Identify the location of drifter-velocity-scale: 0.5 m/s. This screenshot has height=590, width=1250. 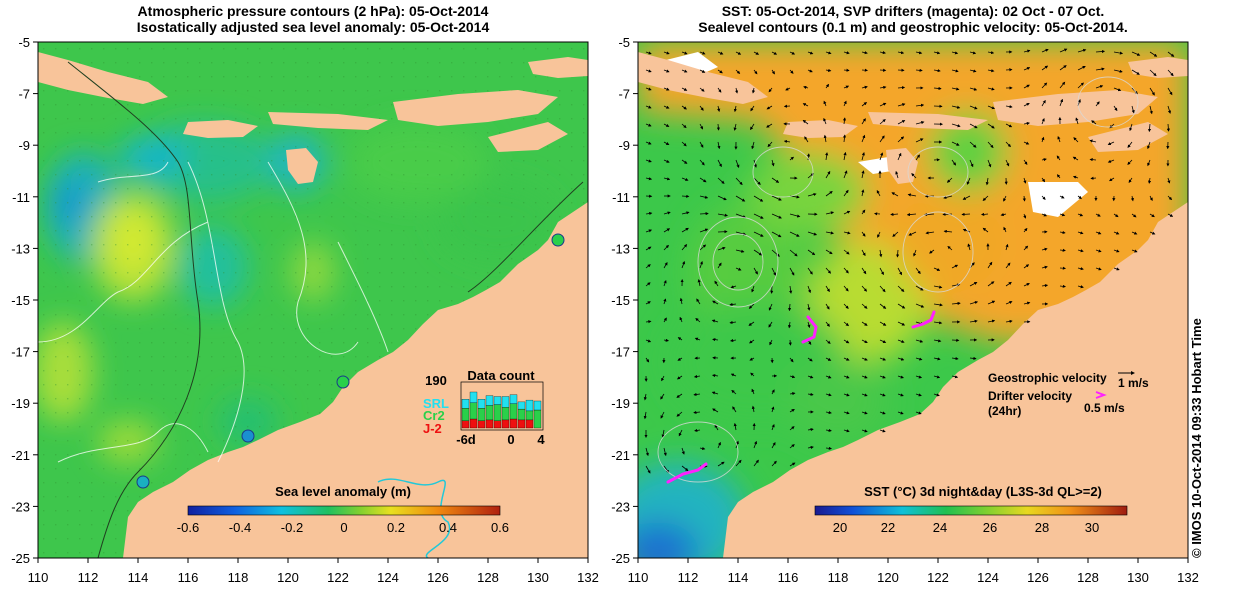
(1104, 408).